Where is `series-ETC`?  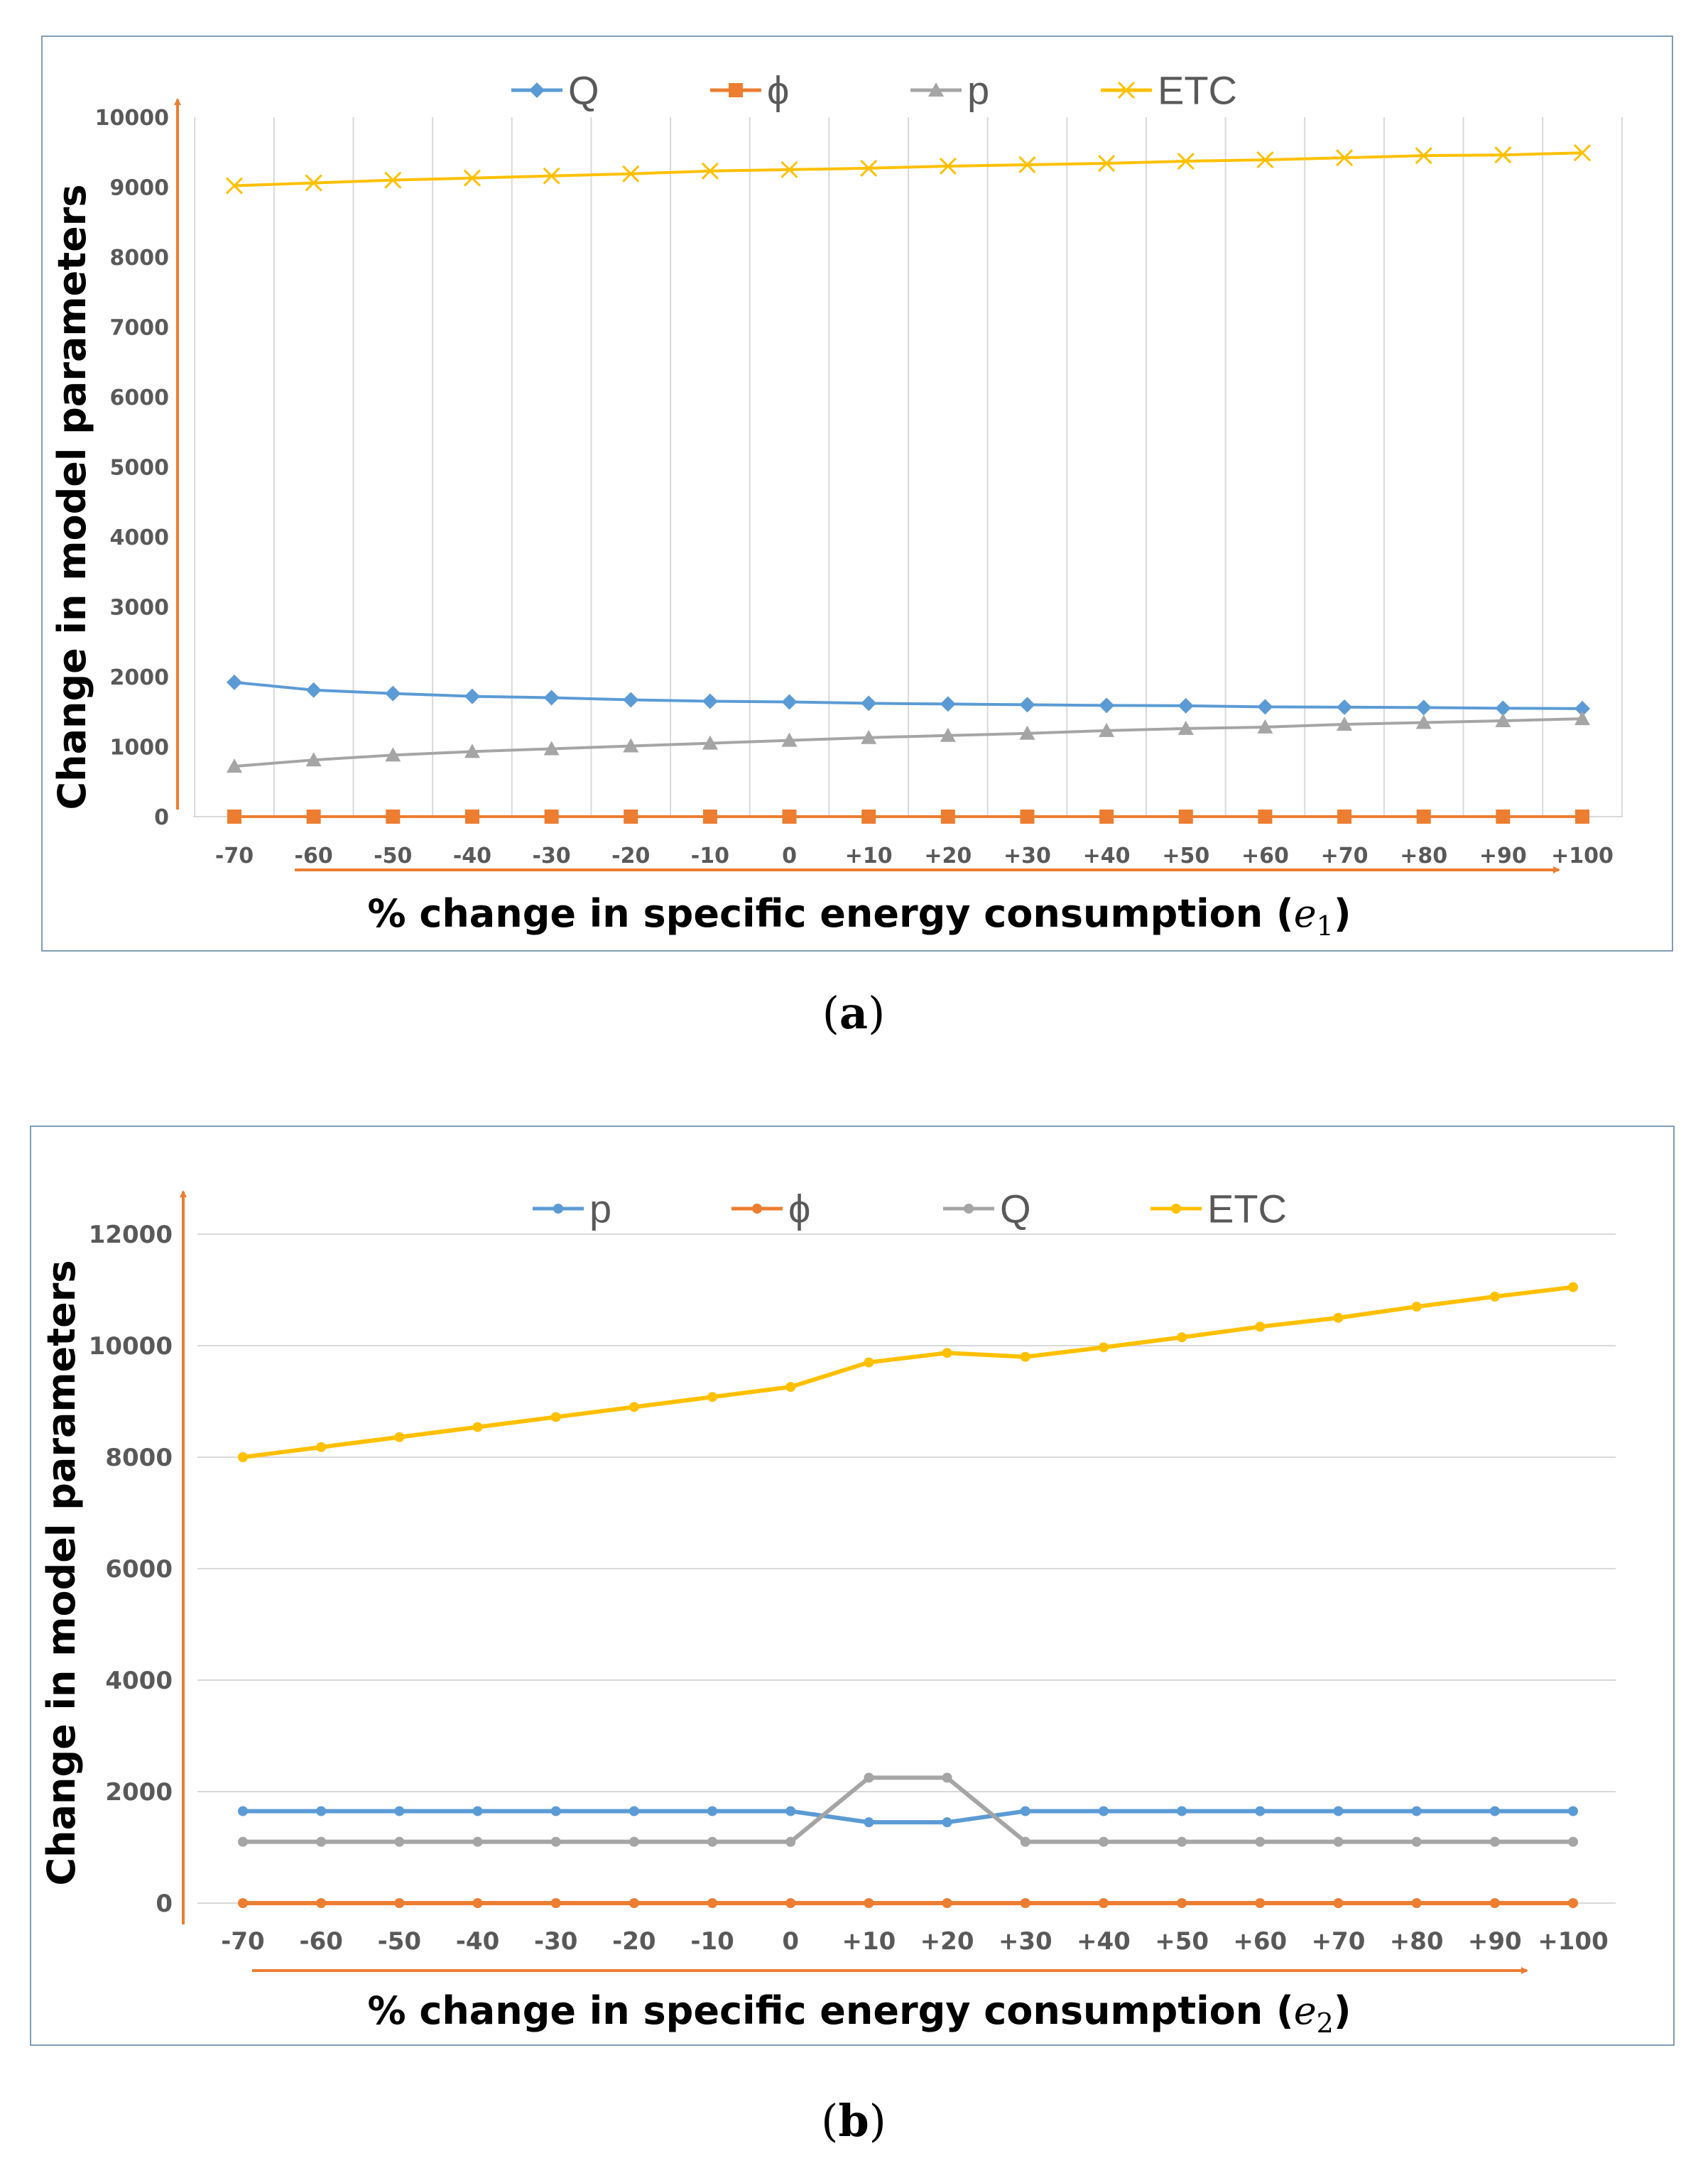 series-ETC is located at coordinates (908, 1372).